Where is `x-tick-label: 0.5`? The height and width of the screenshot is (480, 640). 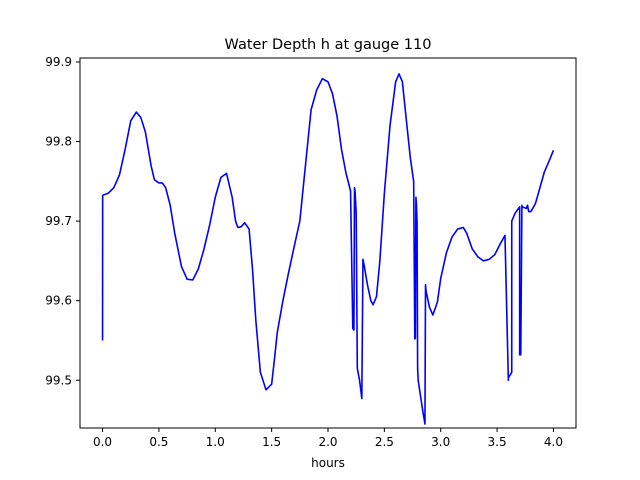 x-tick-label: 0.5 is located at coordinates (158, 442).